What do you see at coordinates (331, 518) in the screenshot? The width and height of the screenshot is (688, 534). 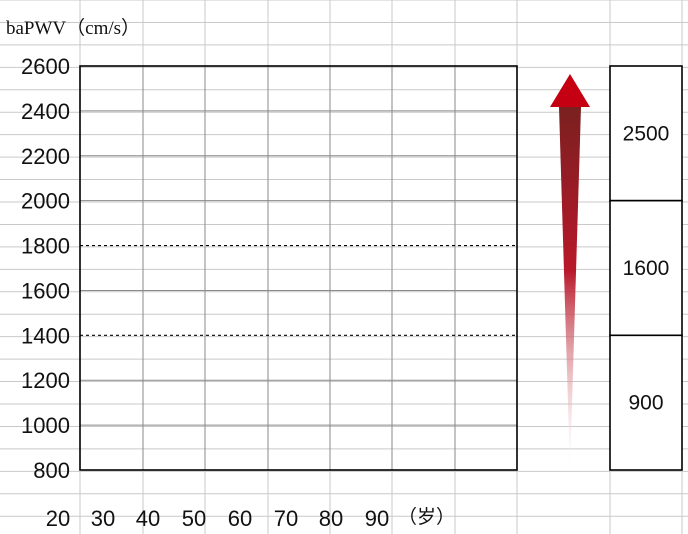 I see `x-tick-label: 80` at bounding box center [331, 518].